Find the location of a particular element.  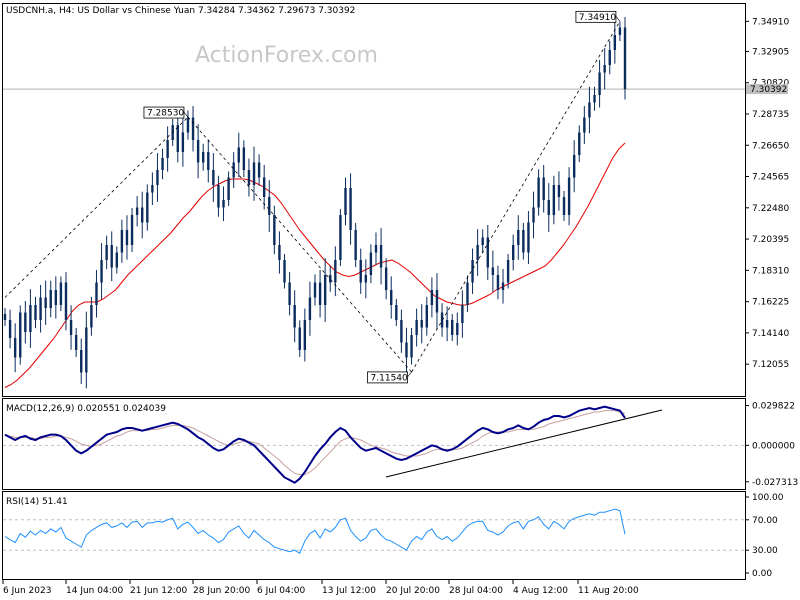

macd-tick-label: 0.029822 is located at coordinates (773, 407).